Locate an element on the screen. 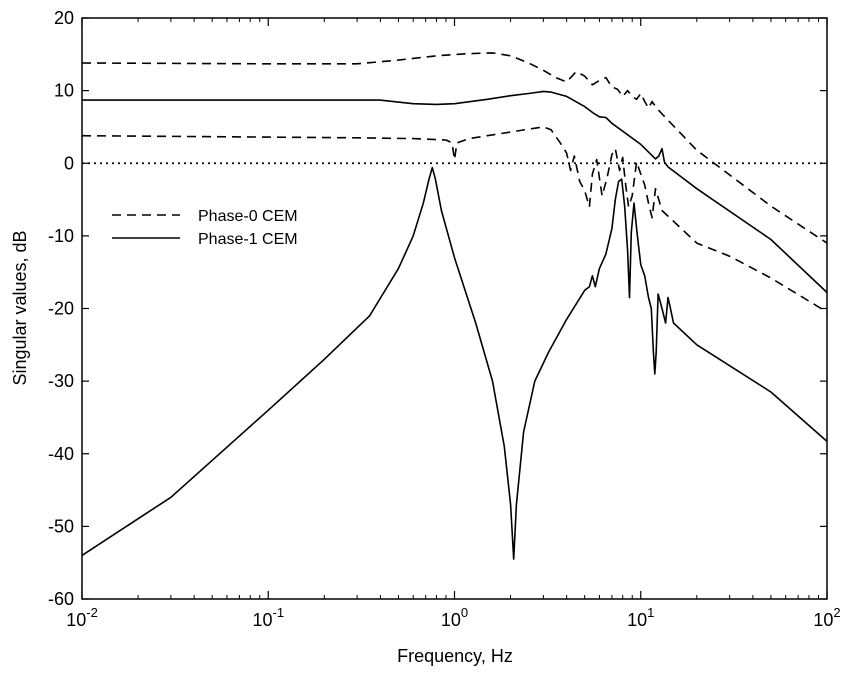 The height and width of the screenshot is (674, 855). x-tick-label: 10⁰ is located at coordinates (454, 617).